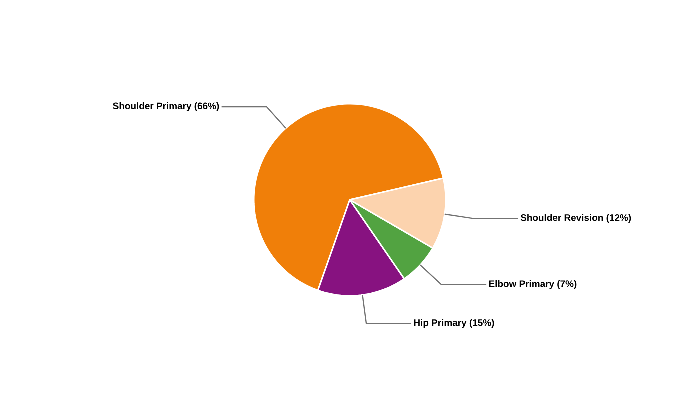 This screenshot has width=700, height=400. What do you see at coordinates (576, 219) in the screenshot?
I see `slice-label: Shoulder Revision (12%)` at bounding box center [576, 219].